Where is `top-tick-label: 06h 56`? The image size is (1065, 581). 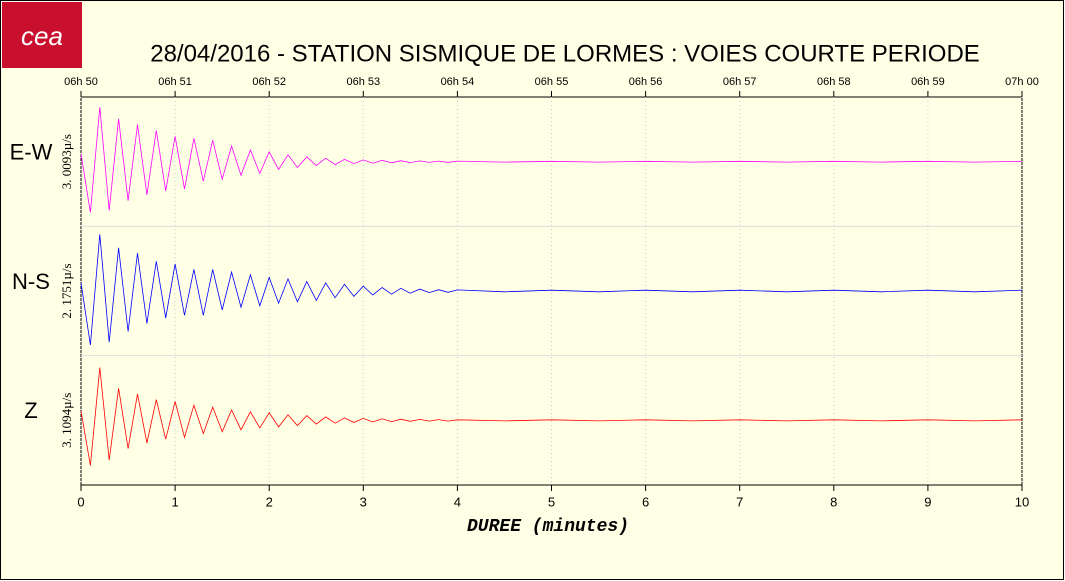
top-tick-label: 06h 56 is located at coordinates (646, 82).